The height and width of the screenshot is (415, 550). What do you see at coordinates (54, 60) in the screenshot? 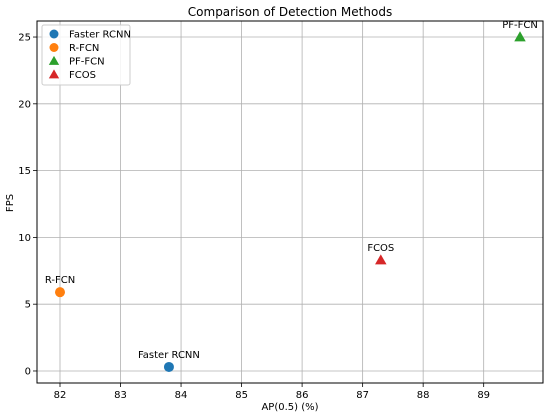
I see `legend-marker-pf-fcn` at bounding box center [54, 60].